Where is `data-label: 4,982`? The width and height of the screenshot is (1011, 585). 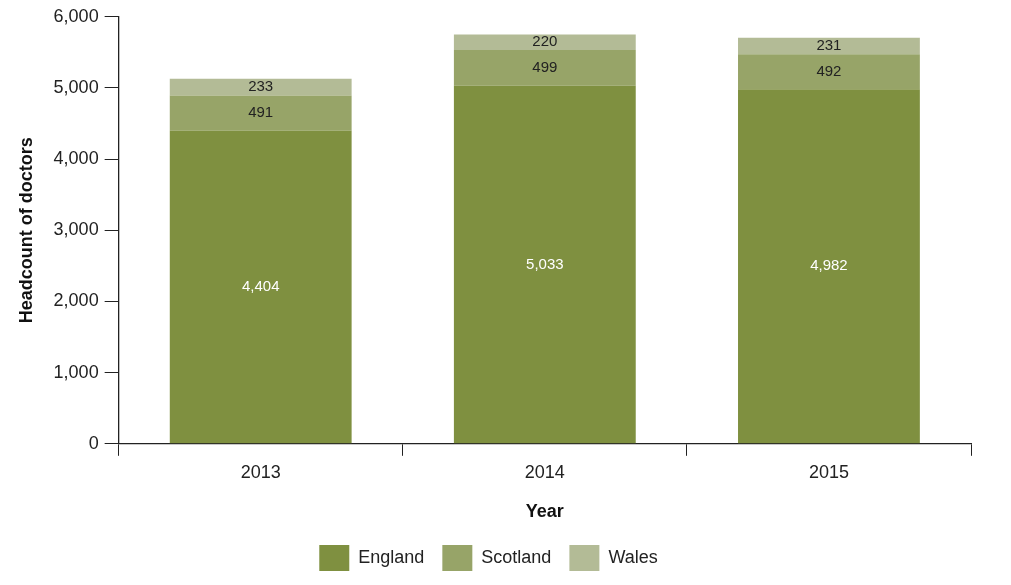
data-label: 4,982 is located at coordinates (829, 265).